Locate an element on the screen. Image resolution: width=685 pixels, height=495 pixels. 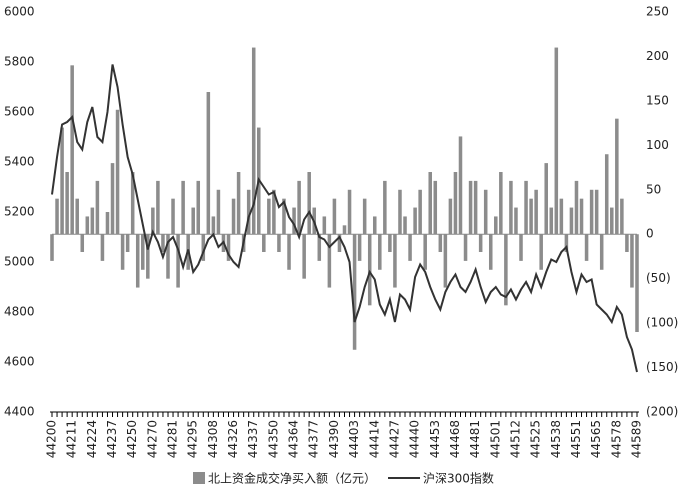
y-tick-label: 5000 is located at coordinates (19, 262).